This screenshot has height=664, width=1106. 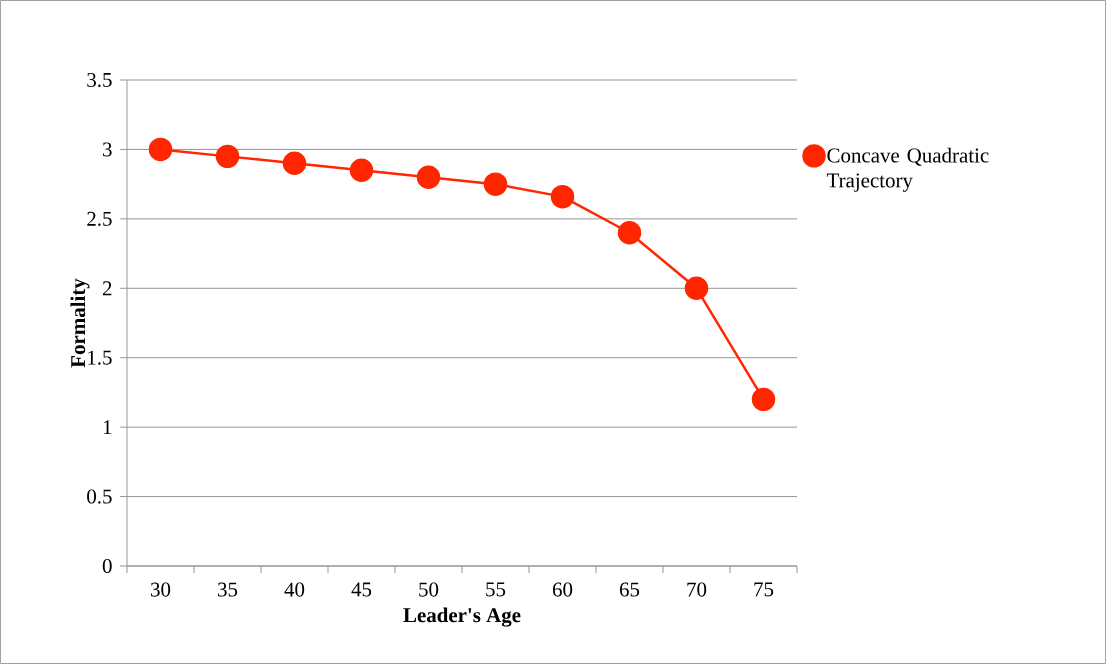 I want to click on x-tick-label: 65, so click(x=629, y=589).